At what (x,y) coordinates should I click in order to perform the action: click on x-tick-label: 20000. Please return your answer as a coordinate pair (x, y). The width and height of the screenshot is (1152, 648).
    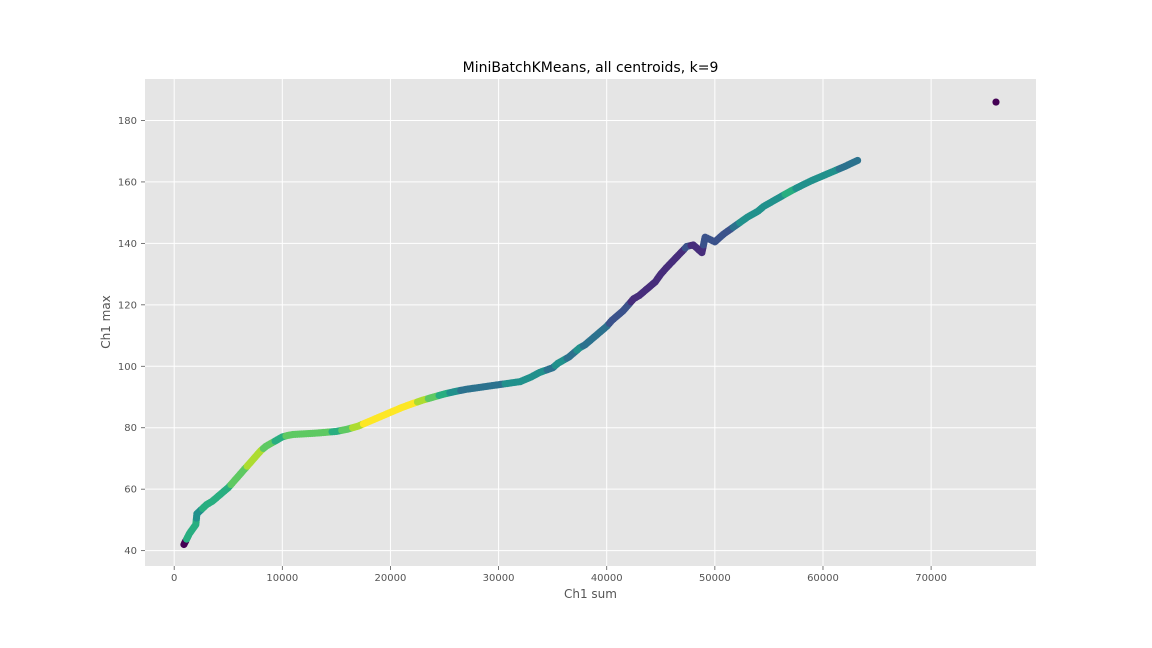
    Looking at the image, I should click on (391, 578).